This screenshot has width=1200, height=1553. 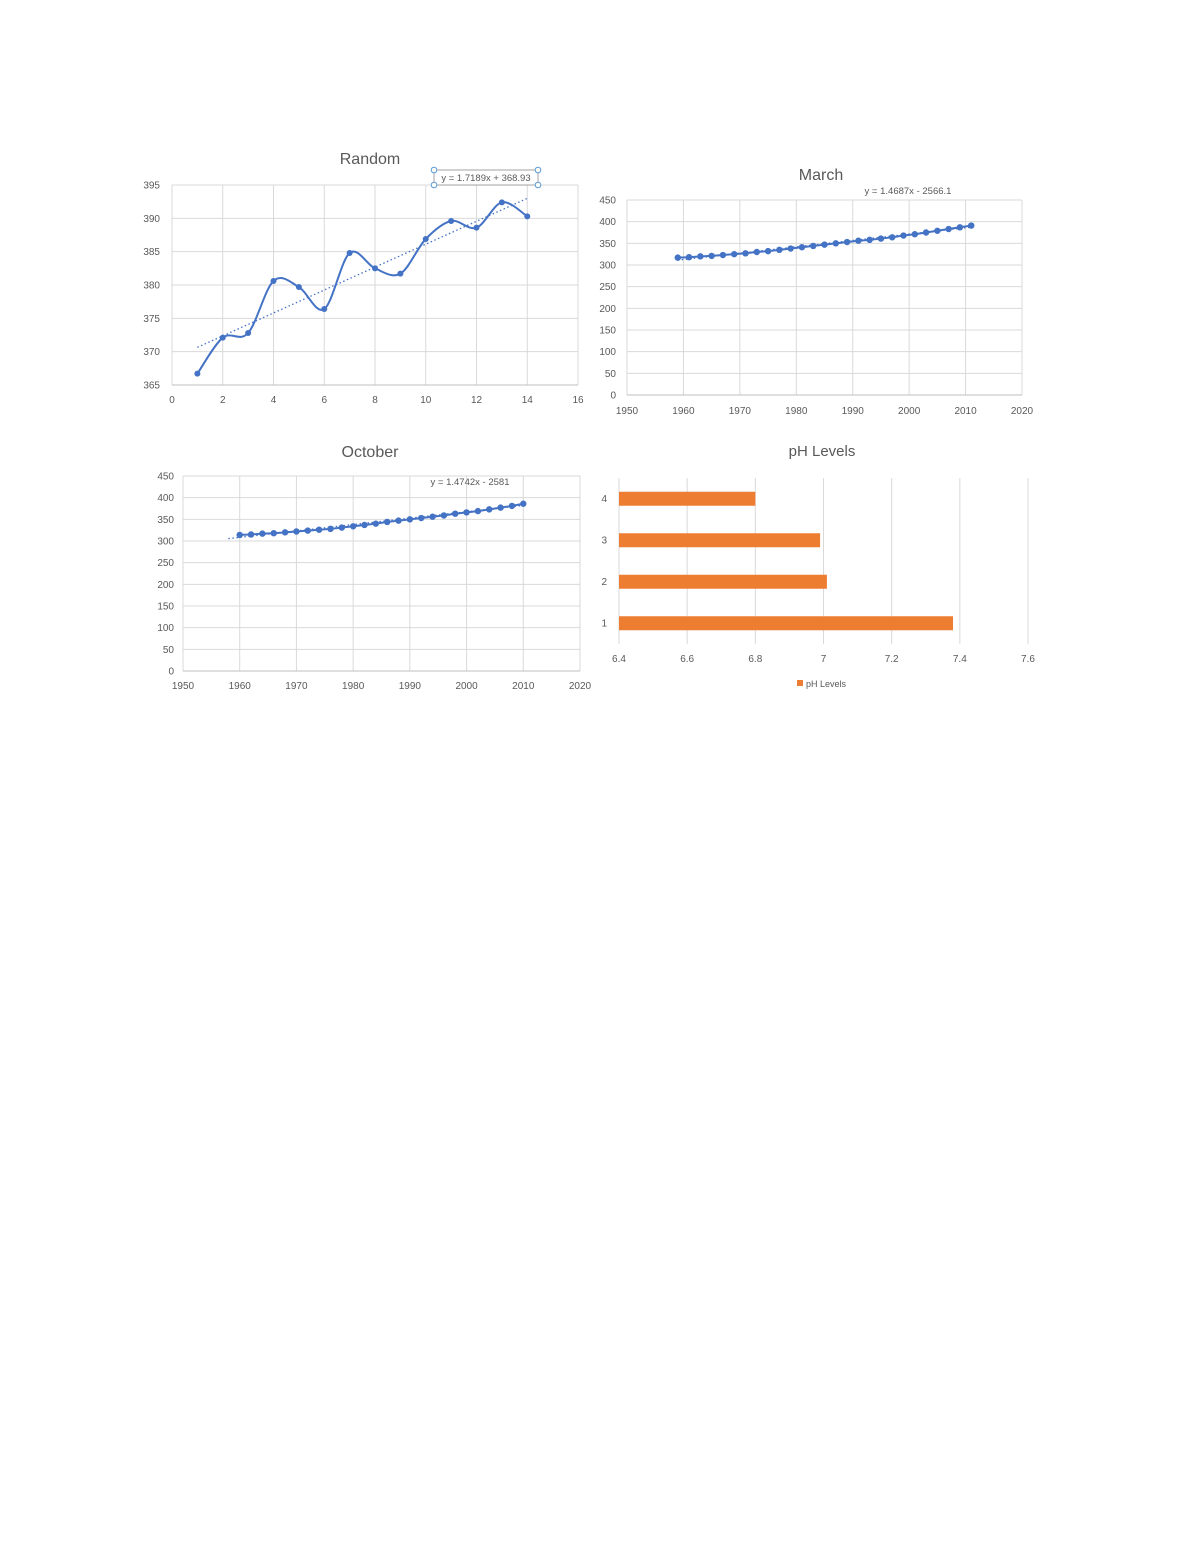 What do you see at coordinates (151, 352) in the screenshot?
I see `random-y-tick-label: 370` at bounding box center [151, 352].